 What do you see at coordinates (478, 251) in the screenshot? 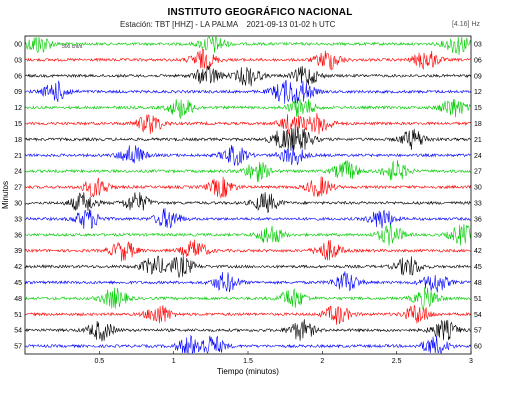
I see `row-label-right: 42` at bounding box center [478, 251].